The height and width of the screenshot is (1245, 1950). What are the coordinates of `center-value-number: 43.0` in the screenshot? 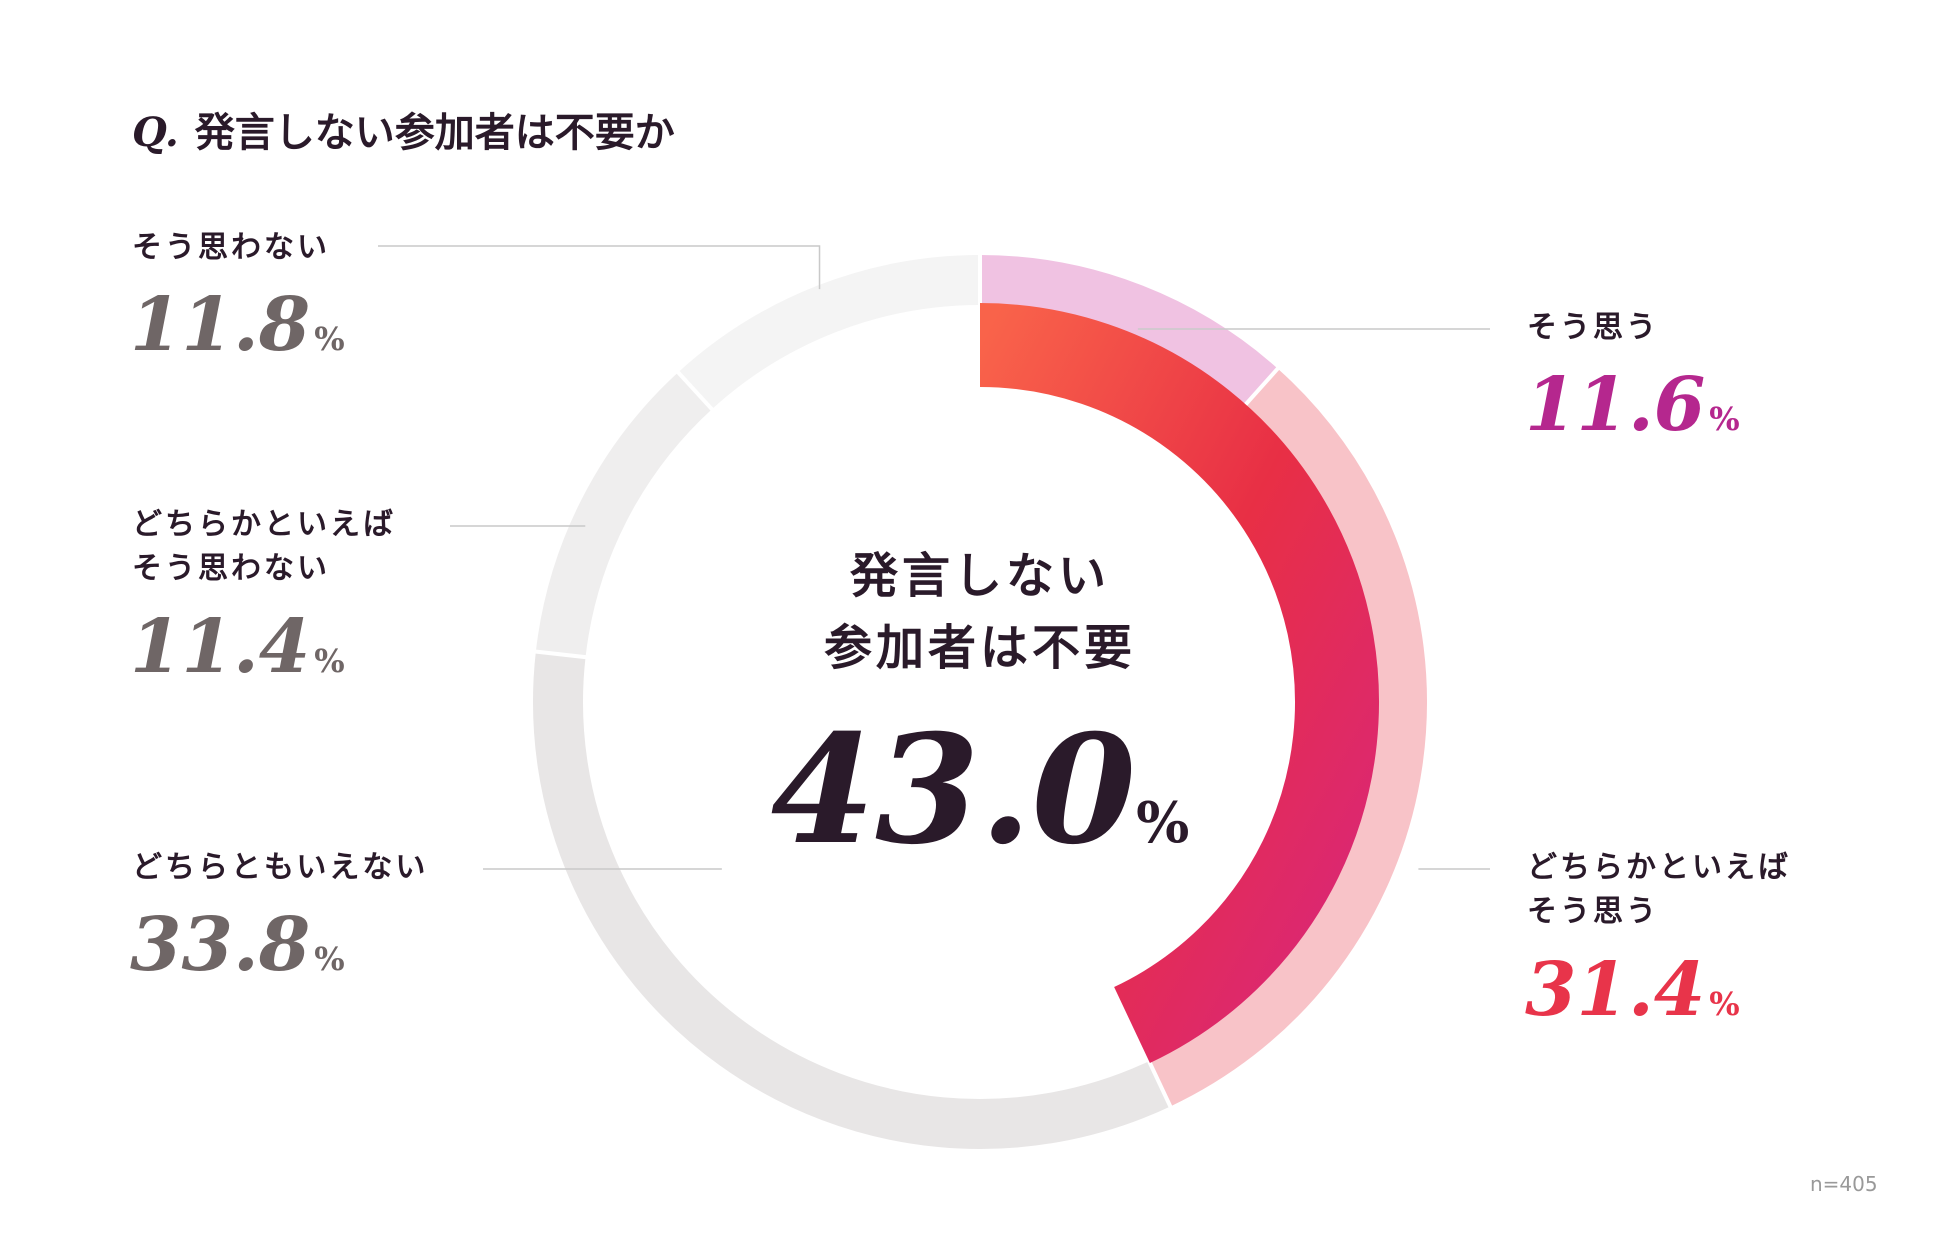 It's located at (953, 790).